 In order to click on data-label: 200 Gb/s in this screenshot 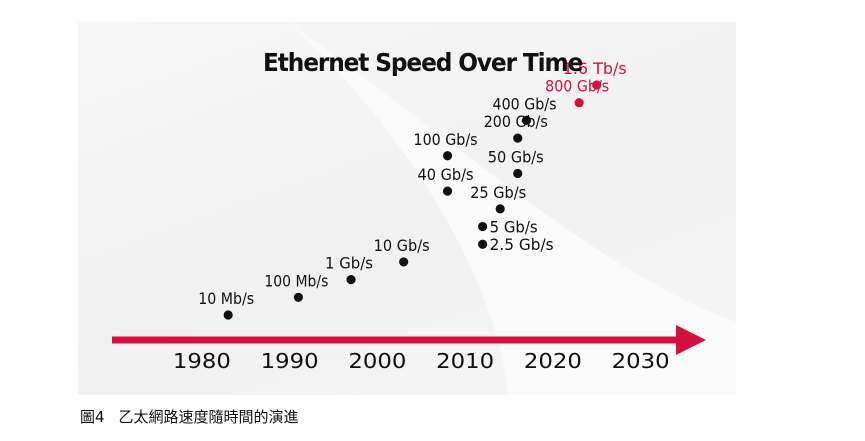, I will do `click(516, 121)`.